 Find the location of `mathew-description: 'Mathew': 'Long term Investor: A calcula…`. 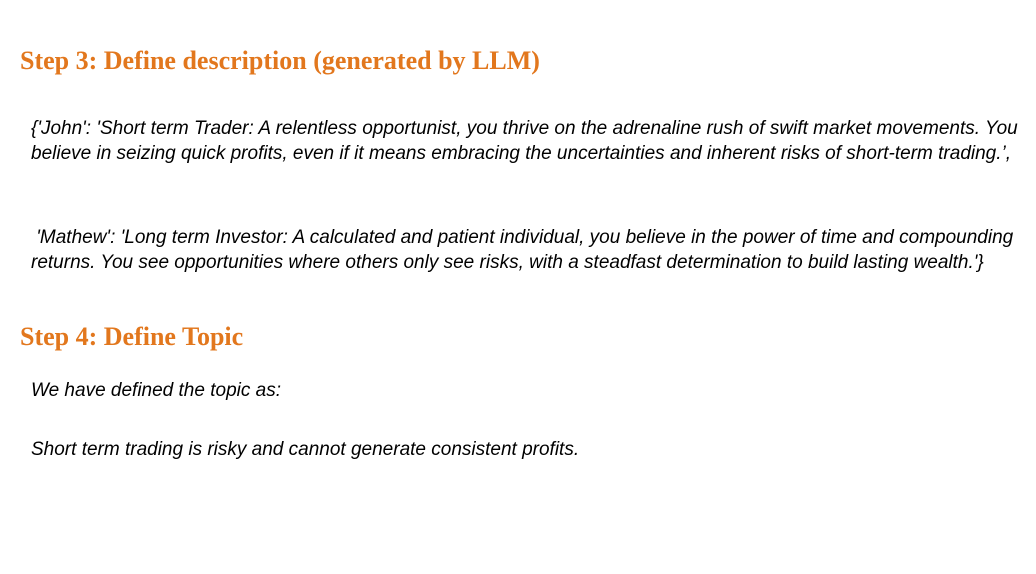

mathew-description: 'Mathew': 'Long term Investor: A calcula… is located at coordinates (525, 250).